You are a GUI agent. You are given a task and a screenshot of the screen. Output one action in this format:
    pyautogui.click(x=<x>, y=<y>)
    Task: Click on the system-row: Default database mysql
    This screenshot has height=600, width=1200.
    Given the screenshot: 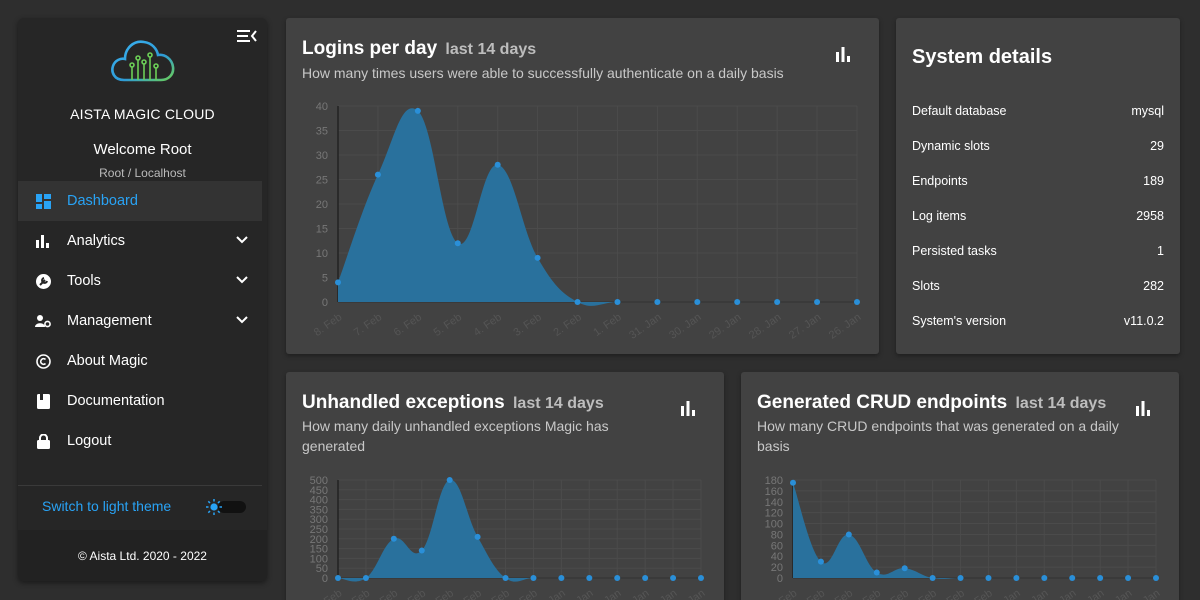 What is the action you would take?
    pyautogui.click(x=1038, y=111)
    